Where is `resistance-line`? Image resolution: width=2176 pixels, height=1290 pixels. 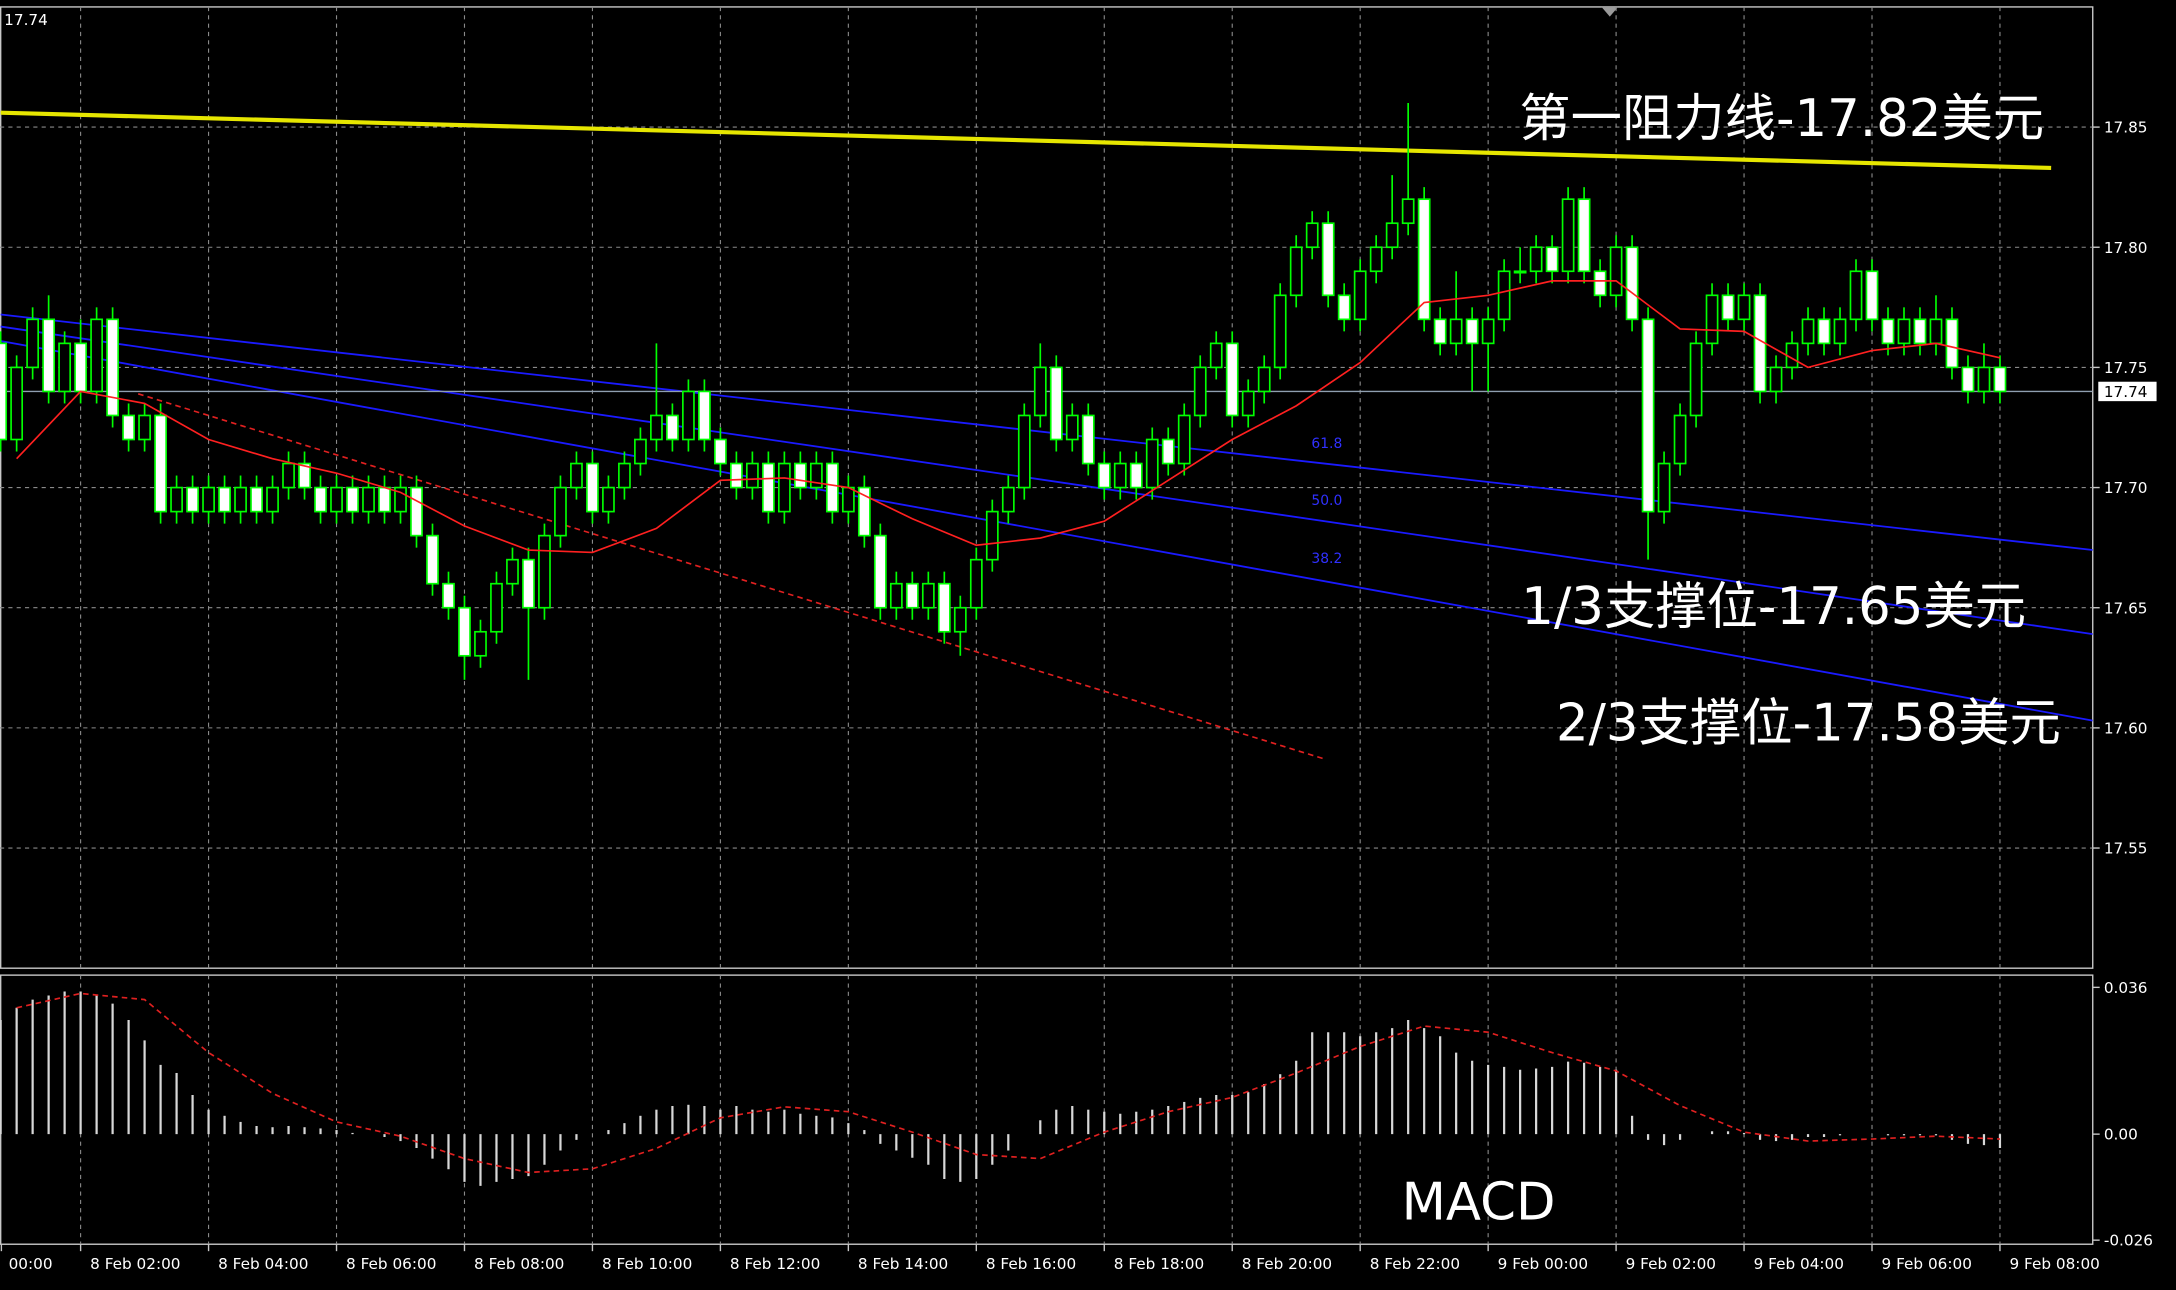 resistance-line is located at coordinates (1026, 140).